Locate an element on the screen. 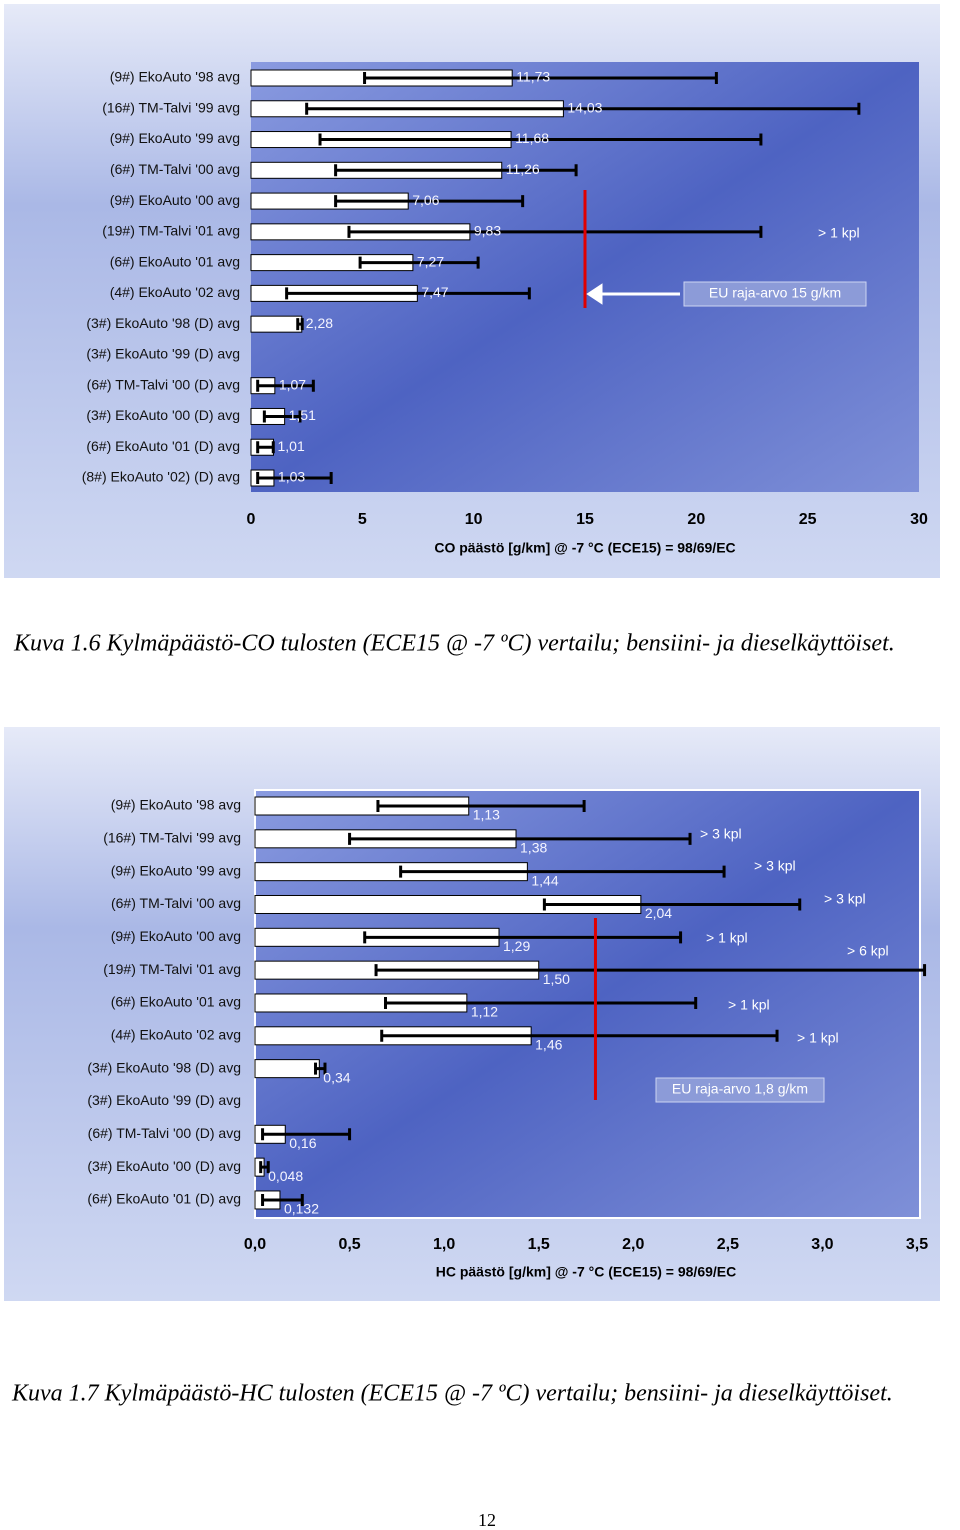  value-label: 0,34 is located at coordinates (336, 1077).